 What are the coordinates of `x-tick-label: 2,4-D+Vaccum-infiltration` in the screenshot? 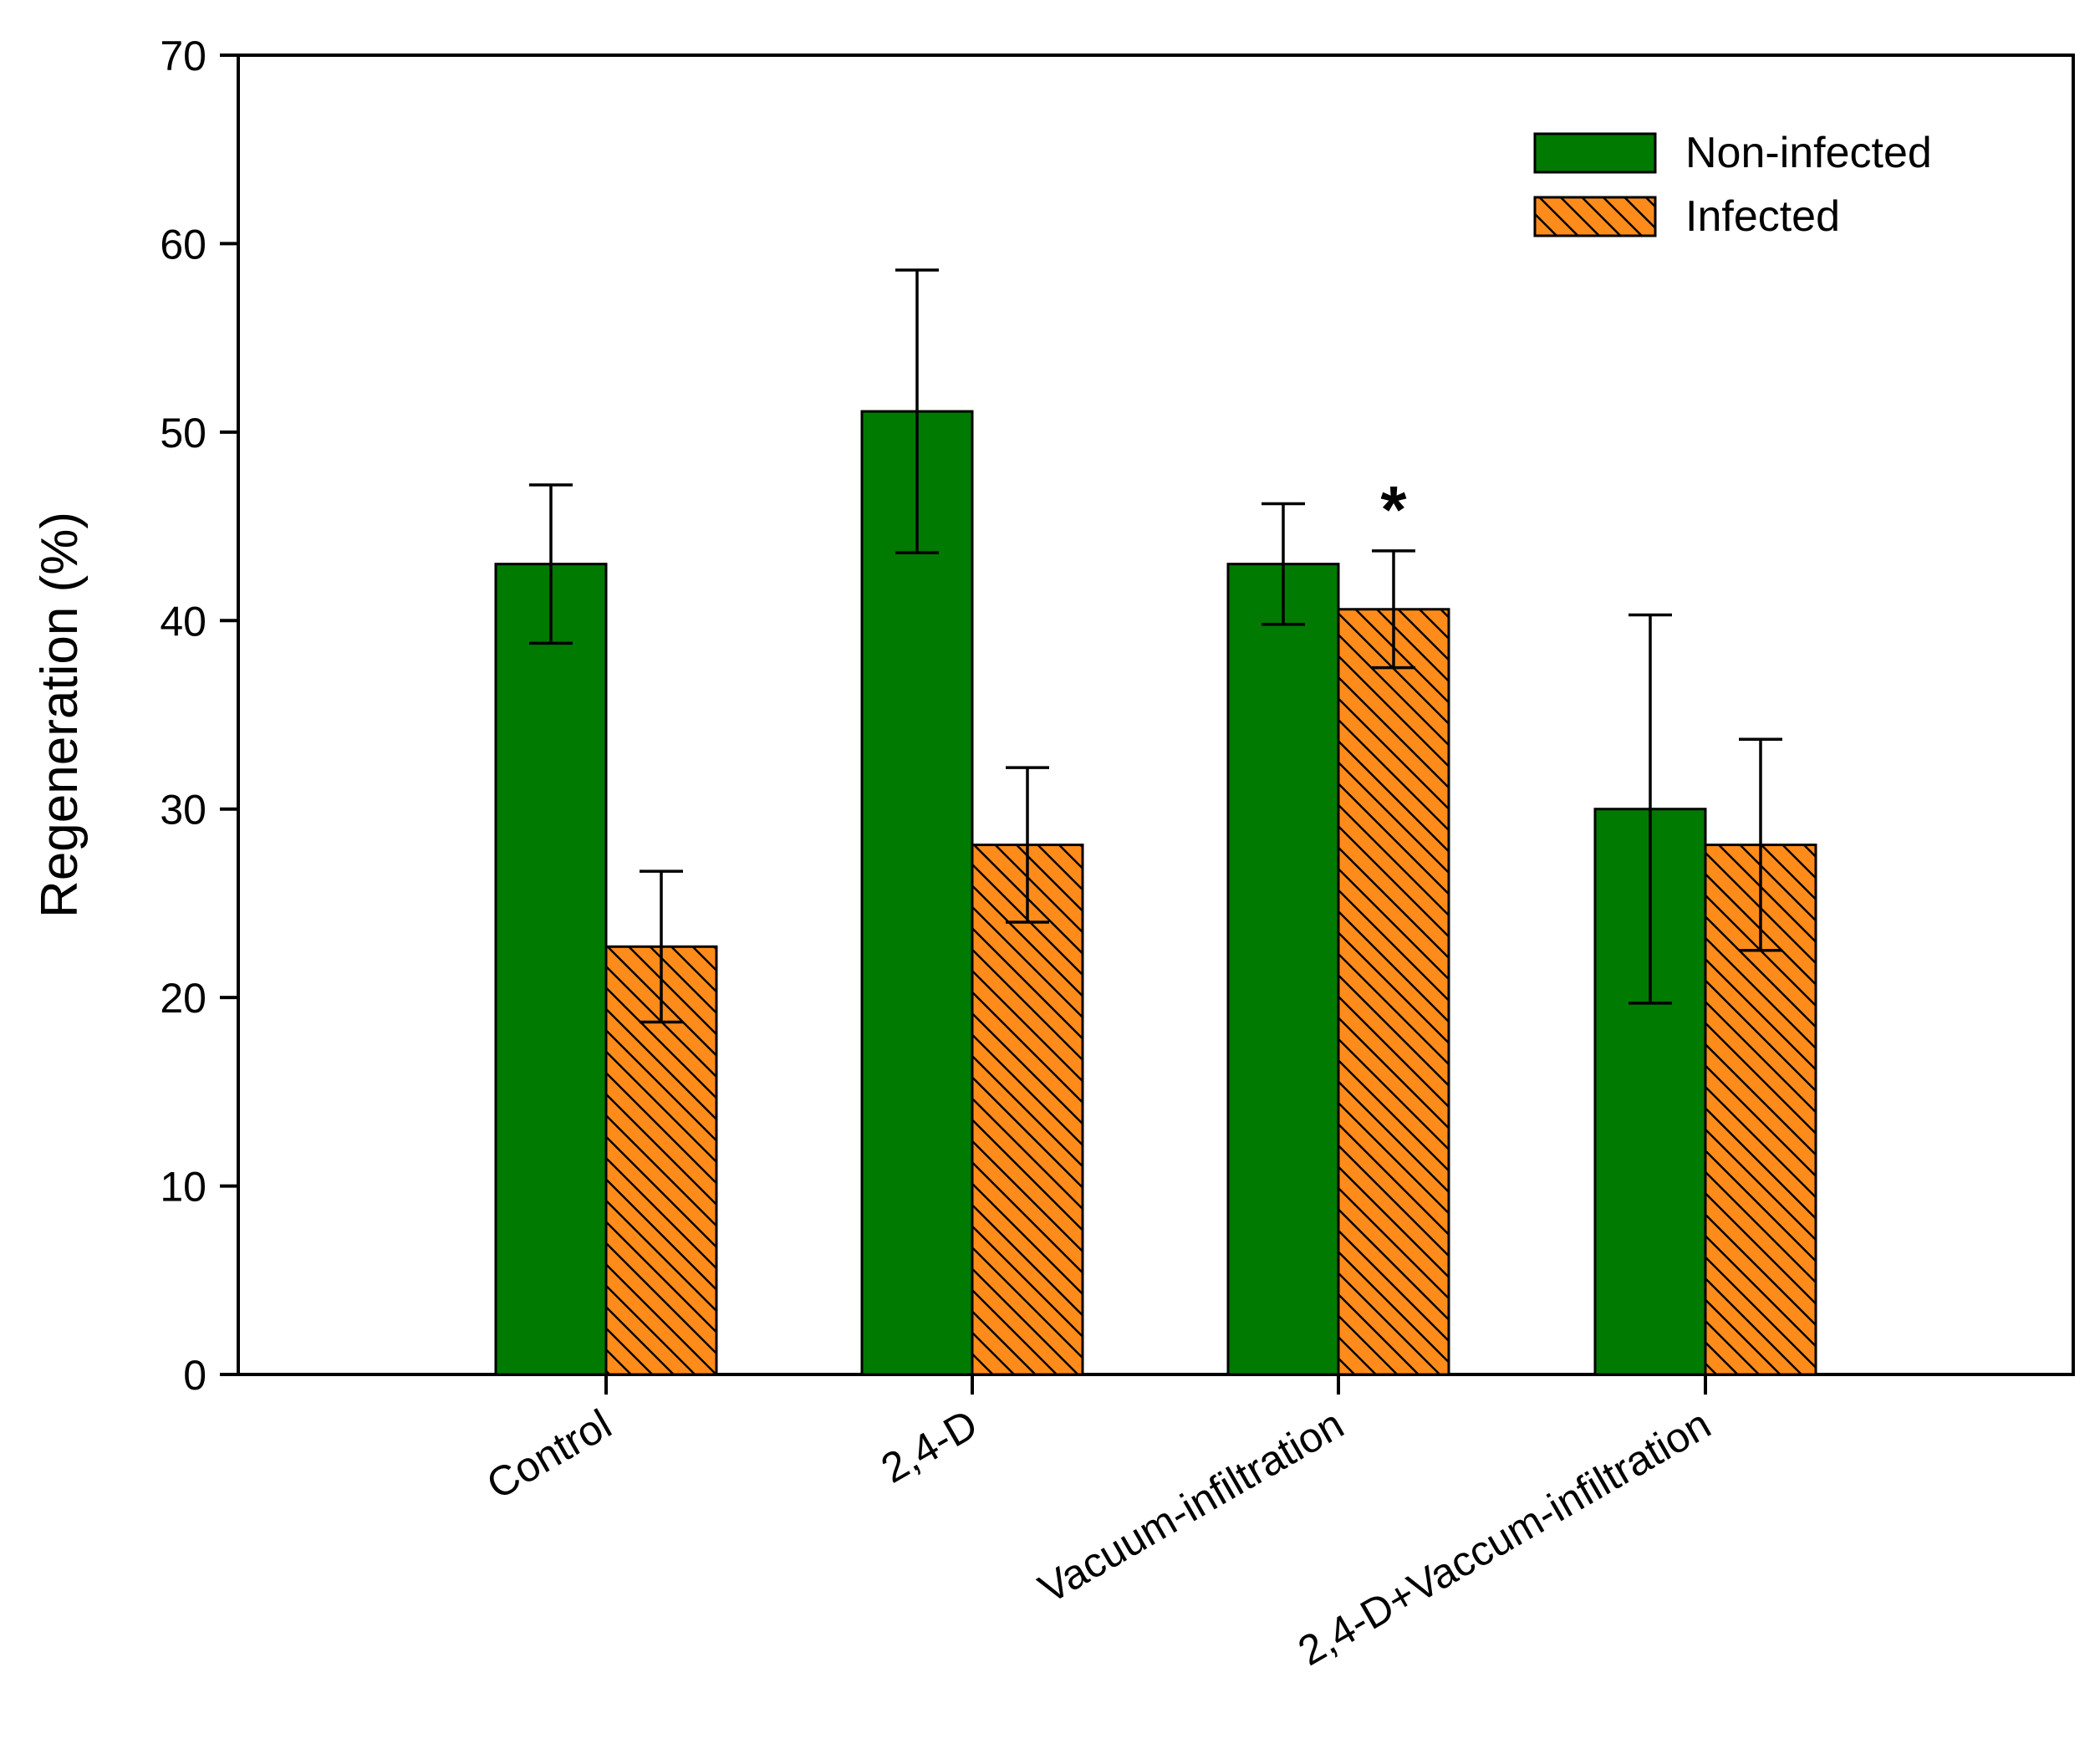 It's located at (1504, 1537).